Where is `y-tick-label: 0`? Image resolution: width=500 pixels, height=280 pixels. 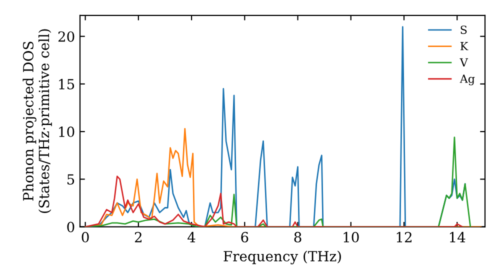
y-tick-label: 0 is located at coordinates (70, 227).